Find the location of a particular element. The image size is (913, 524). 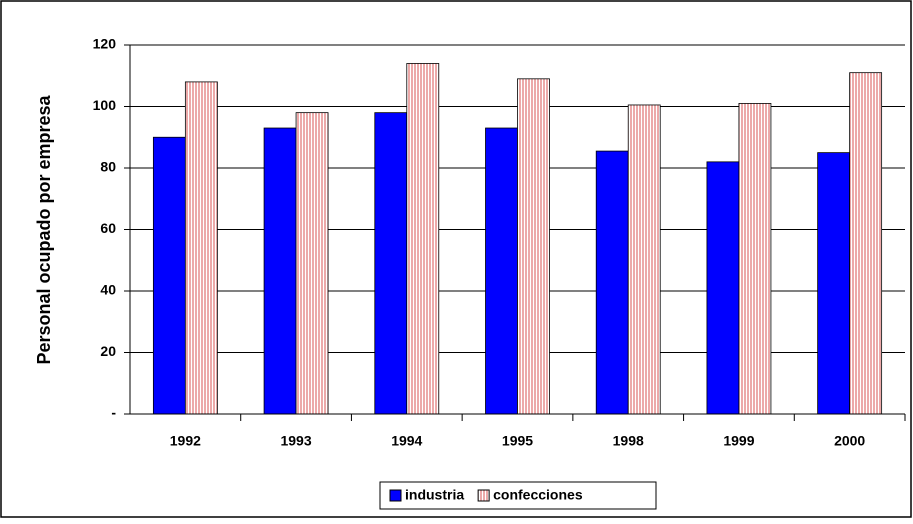

legend-label: confecciones is located at coordinates (538, 495).